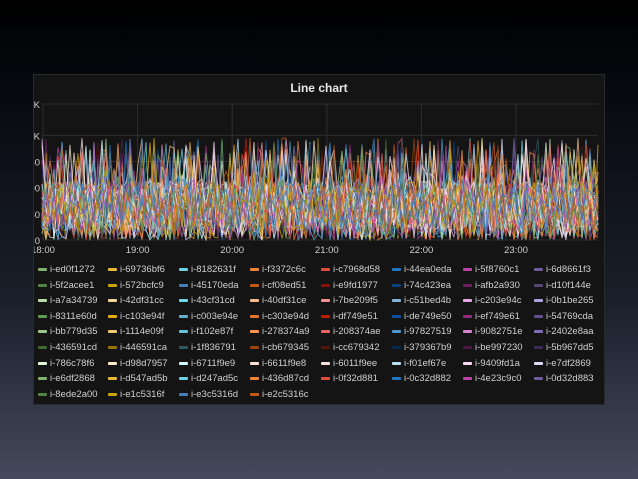 Image resolution: width=638 pixels, height=479 pixels. Describe the element at coordinates (74, 347) in the screenshot. I see `legend-label: i-436591cd` at that location.